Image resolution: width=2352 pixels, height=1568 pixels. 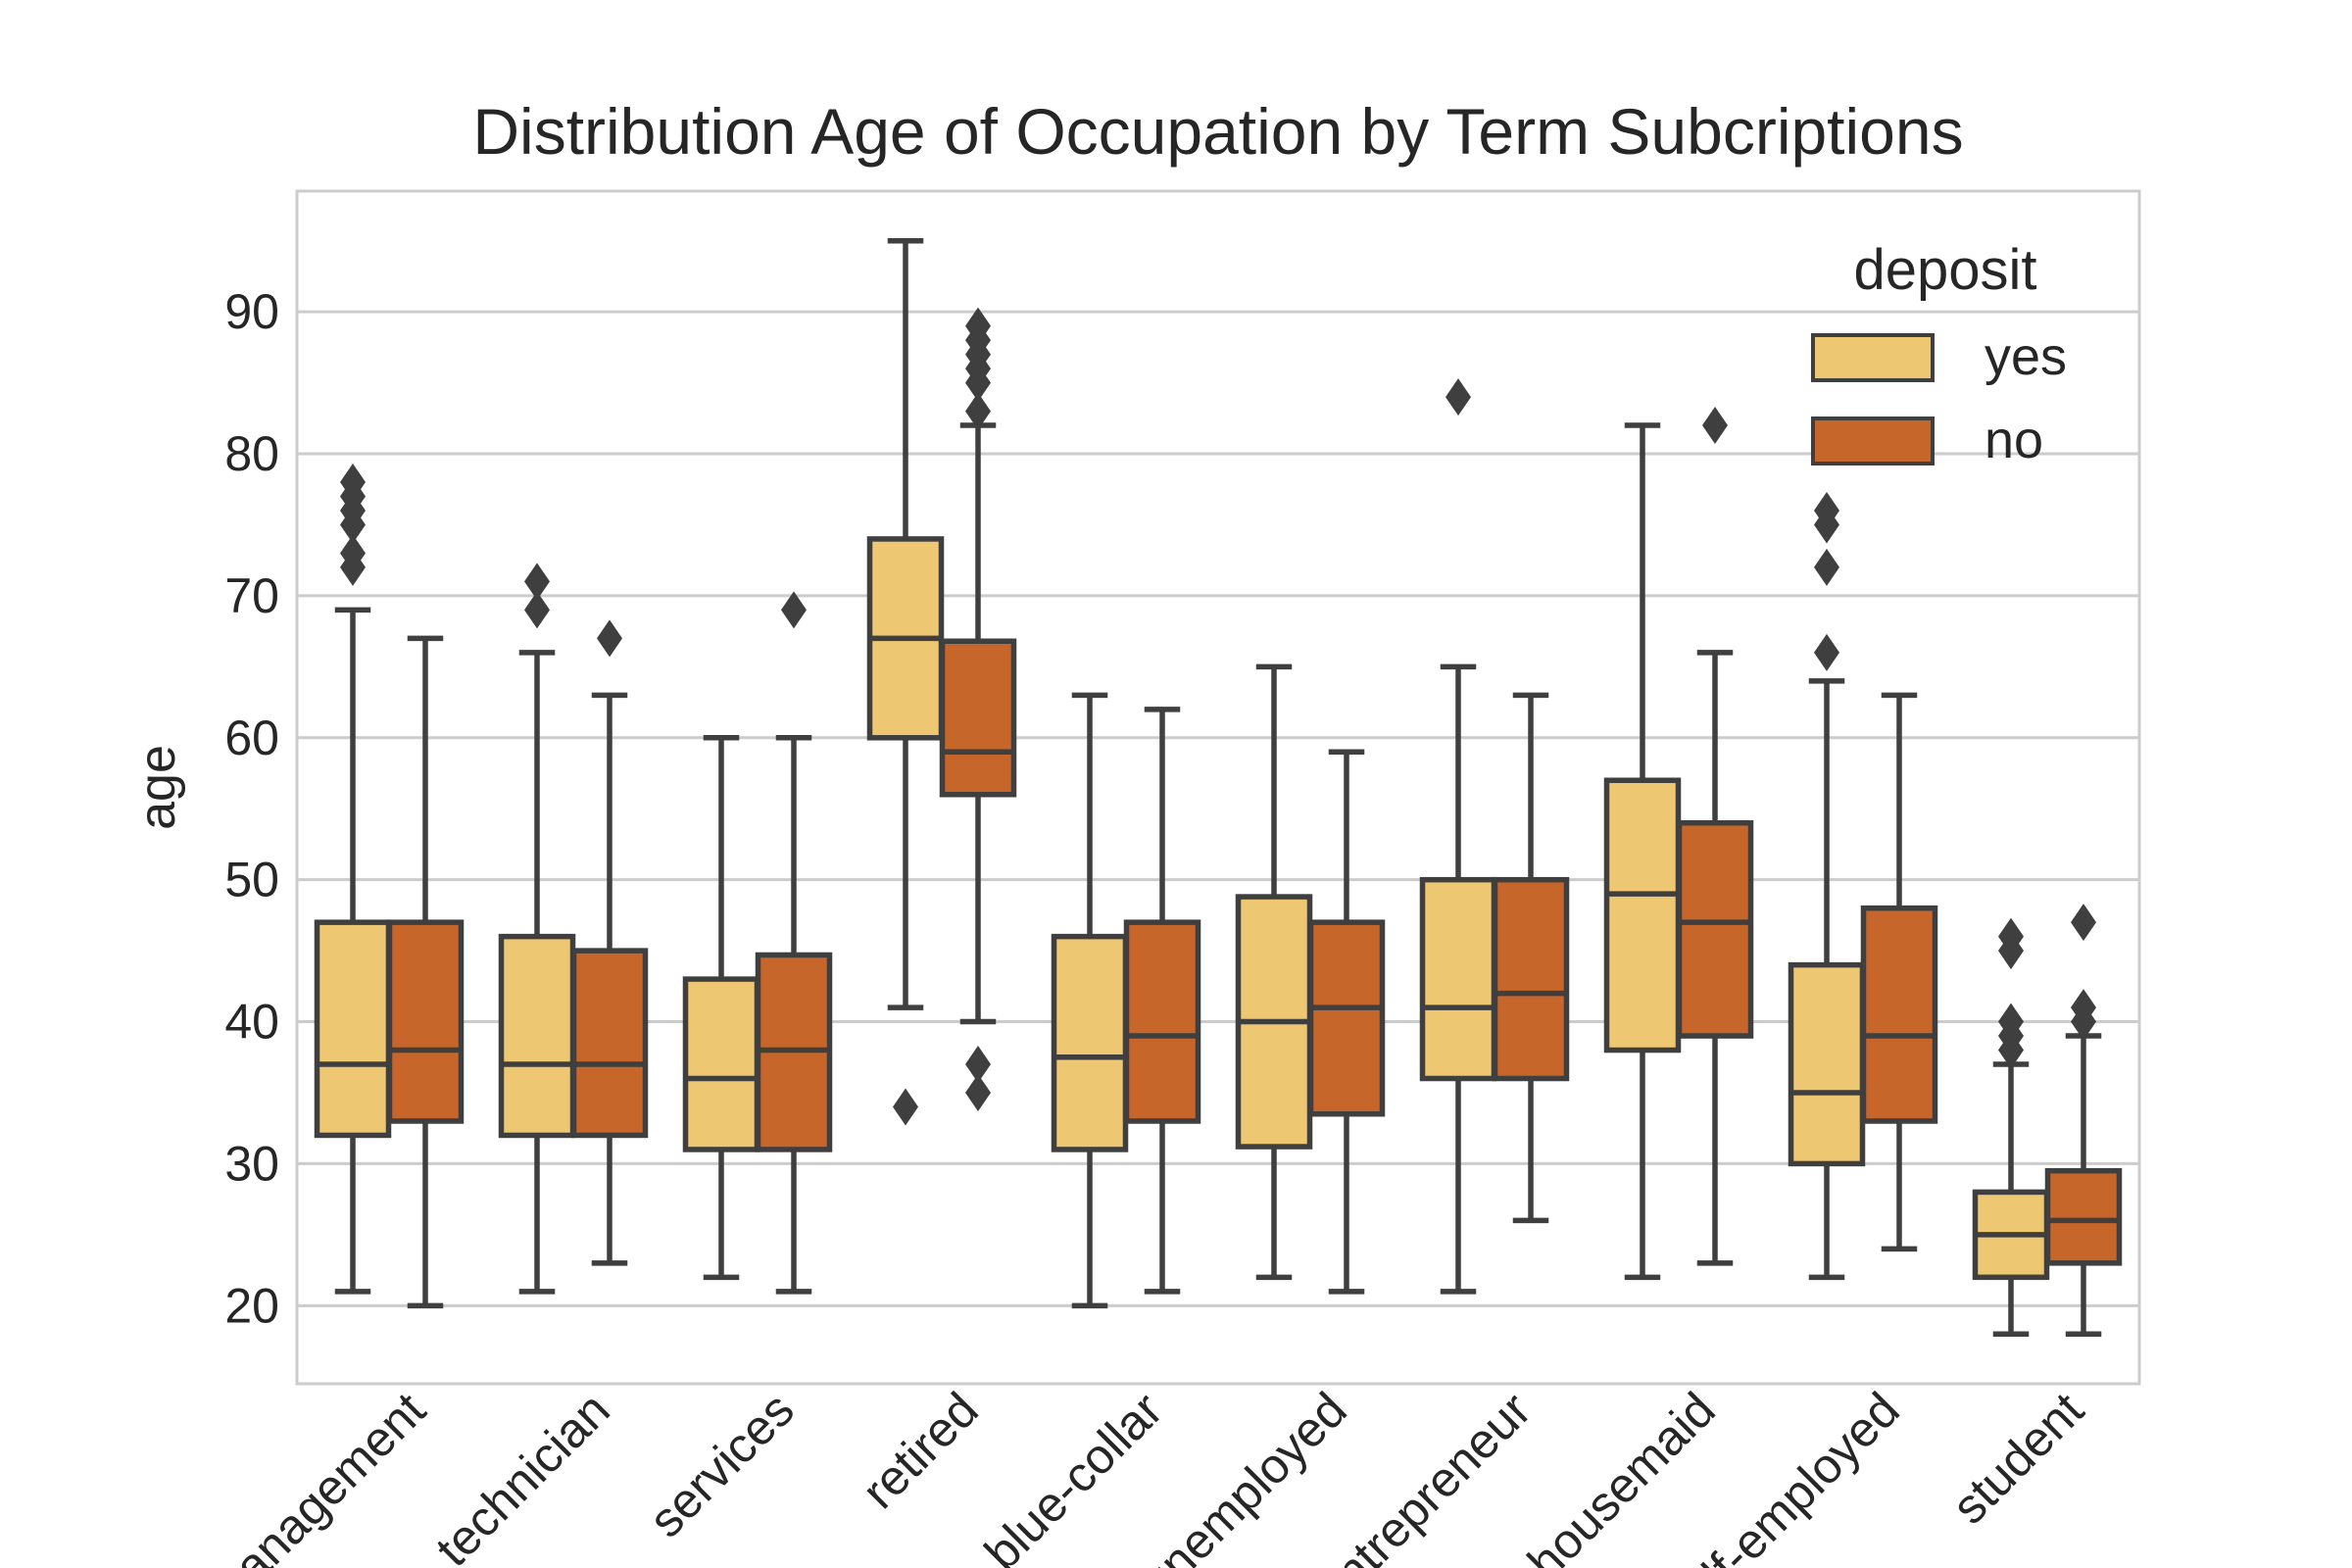 What do you see at coordinates (609, 942) in the screenshot?
I see `box-technician-no` at bounding box center [609, 942].